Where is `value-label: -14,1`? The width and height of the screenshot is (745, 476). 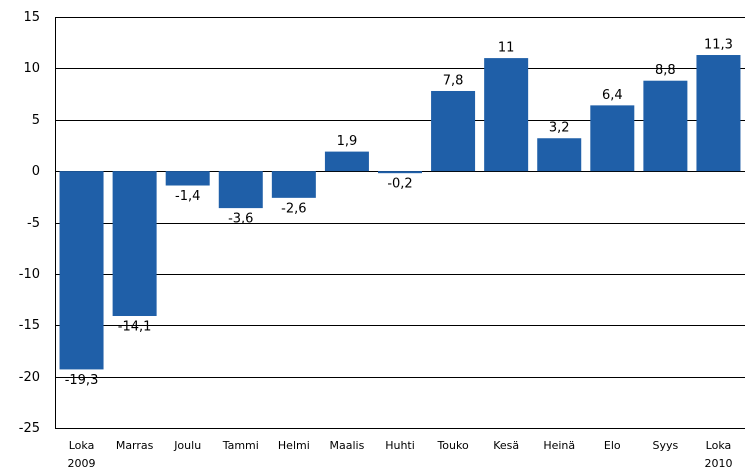
value-label: -14,1 is located at coordinates (135, 327).